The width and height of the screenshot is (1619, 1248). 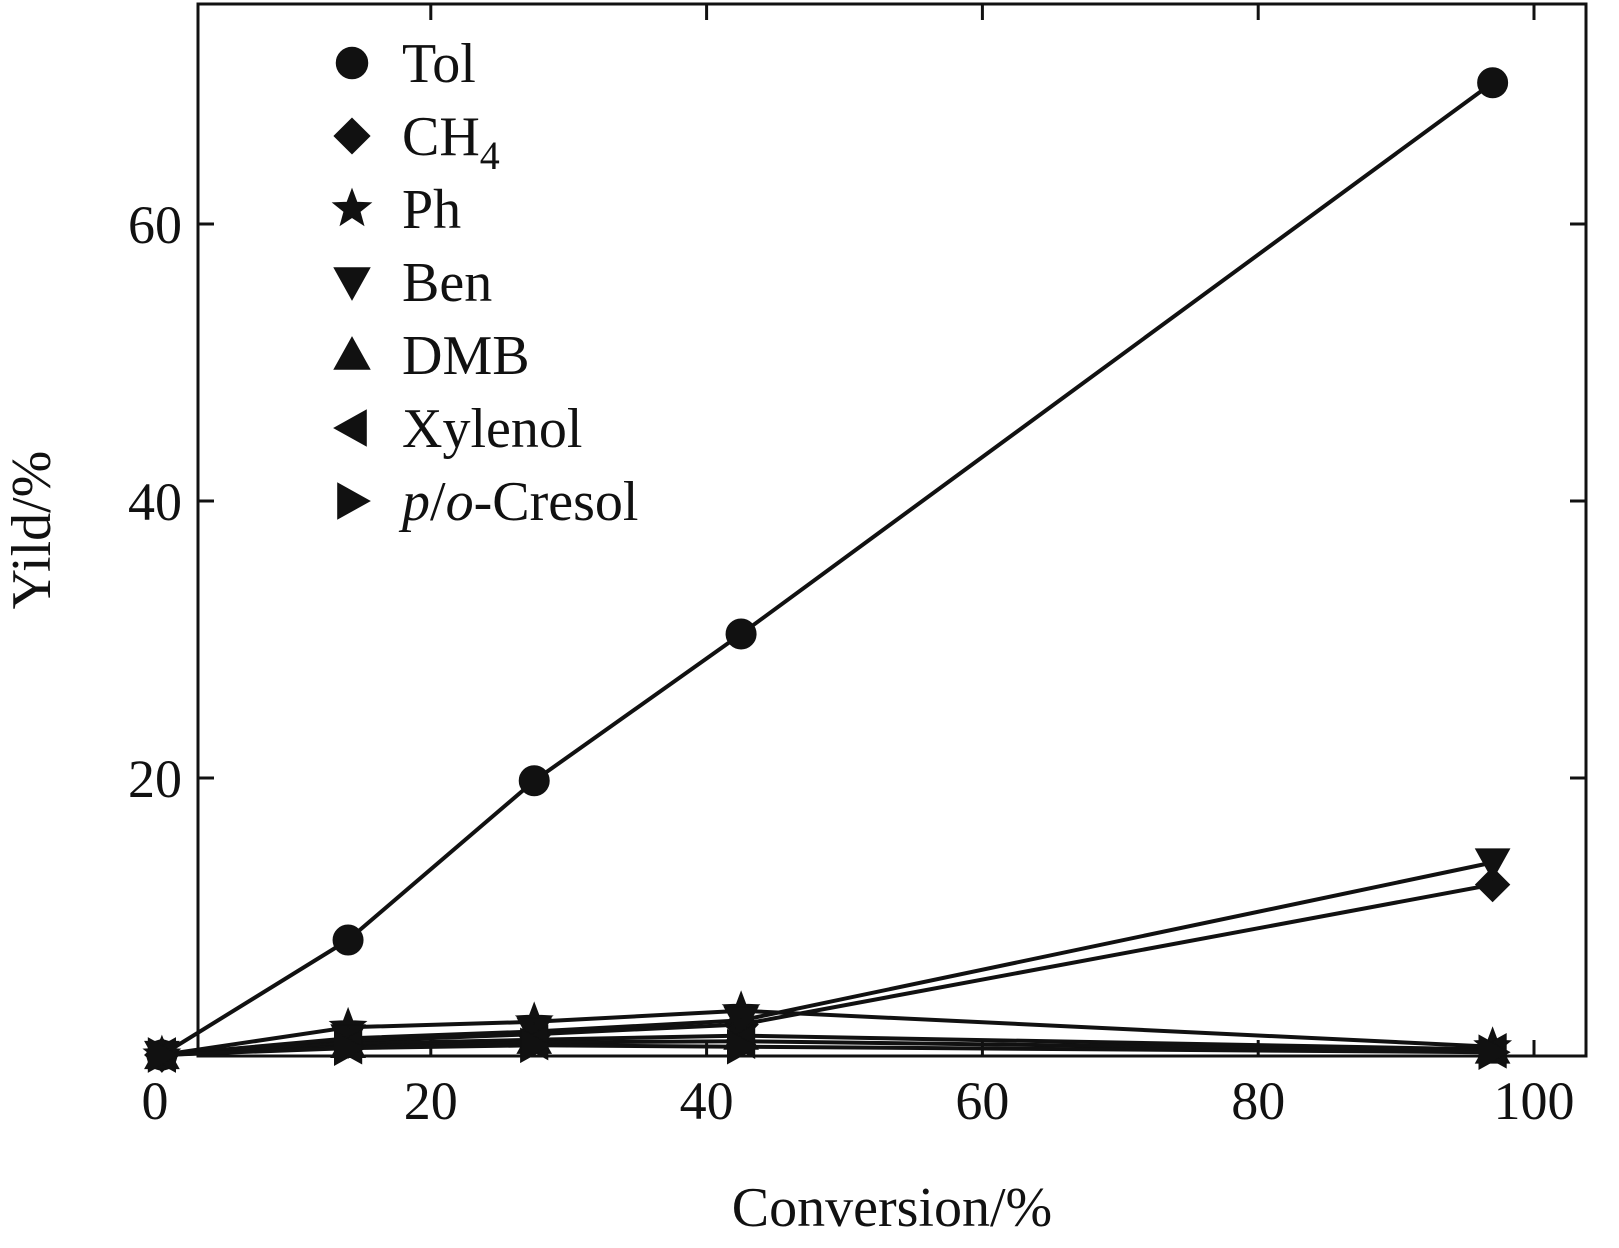 What do you see at coordinates (155, 225) in the screenshot?
I see `y-tick-label: 60` at bounding box center [155, 225].